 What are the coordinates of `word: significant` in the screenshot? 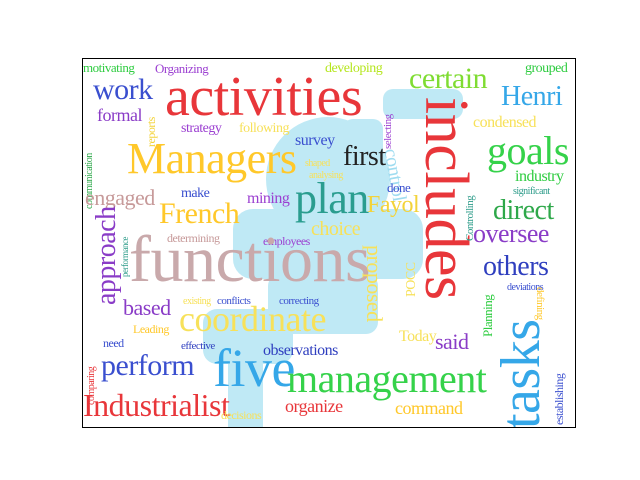 It's located at (531, 191).